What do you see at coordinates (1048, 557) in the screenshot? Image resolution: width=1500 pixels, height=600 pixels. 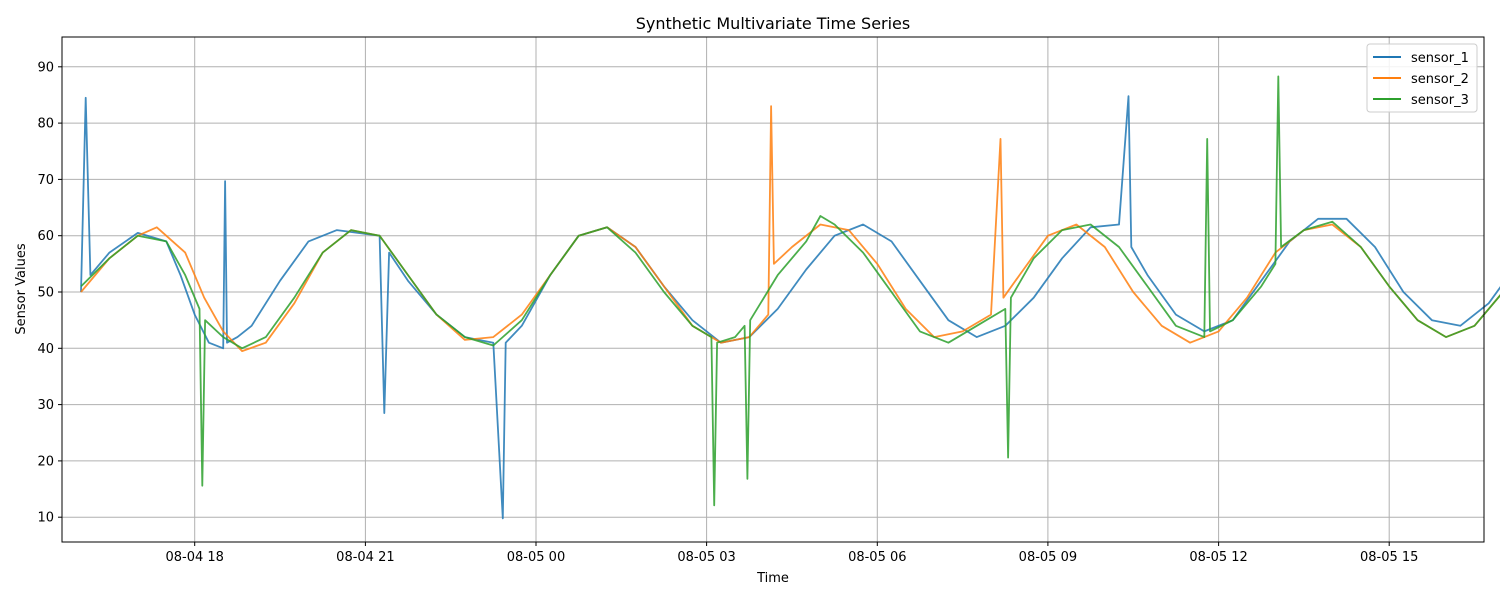 I see `x-tick-label: 08-05 09` at bounding box center [1048, 557].